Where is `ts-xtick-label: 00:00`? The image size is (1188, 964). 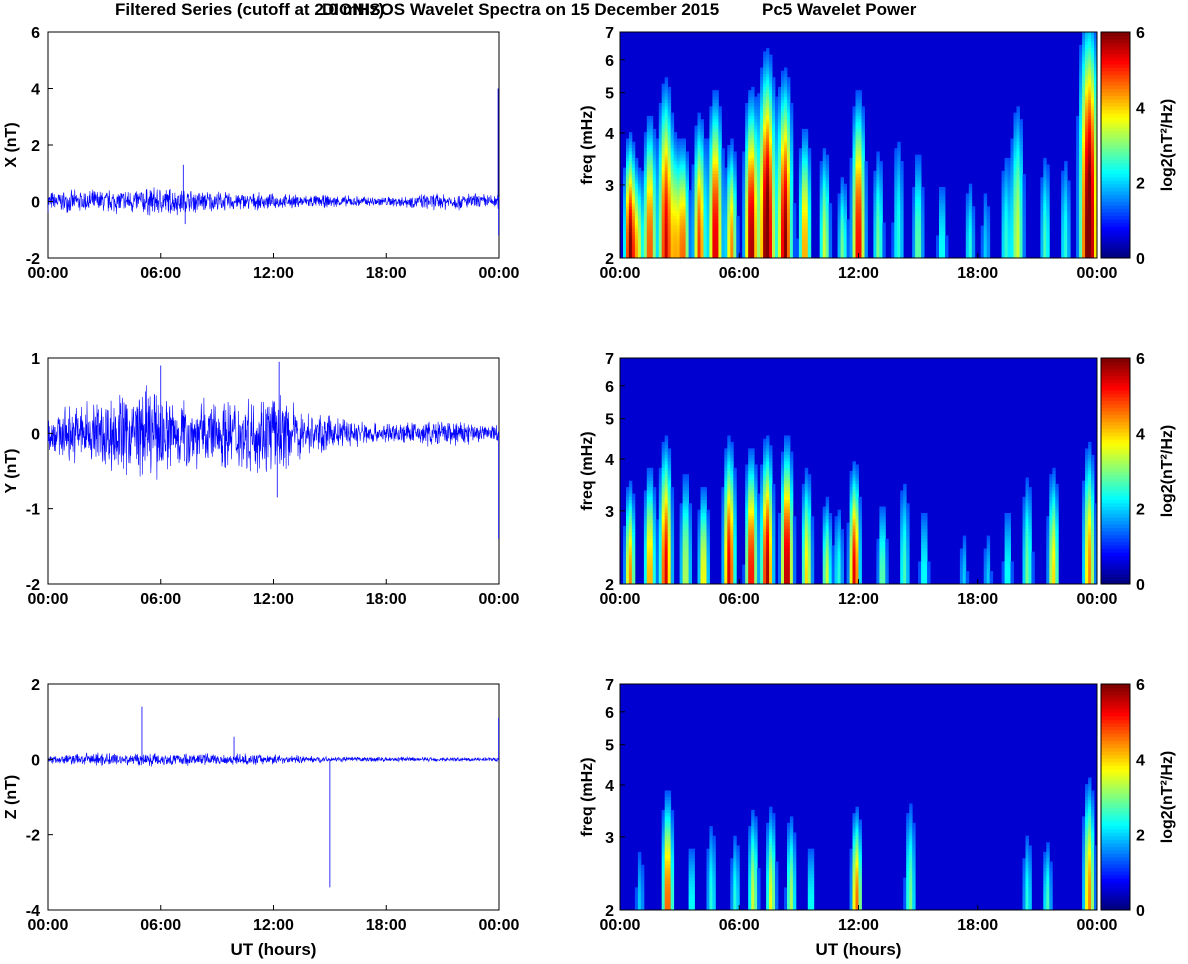
ts-xtick-label: 00:00 is located at coordinates (499, 925).